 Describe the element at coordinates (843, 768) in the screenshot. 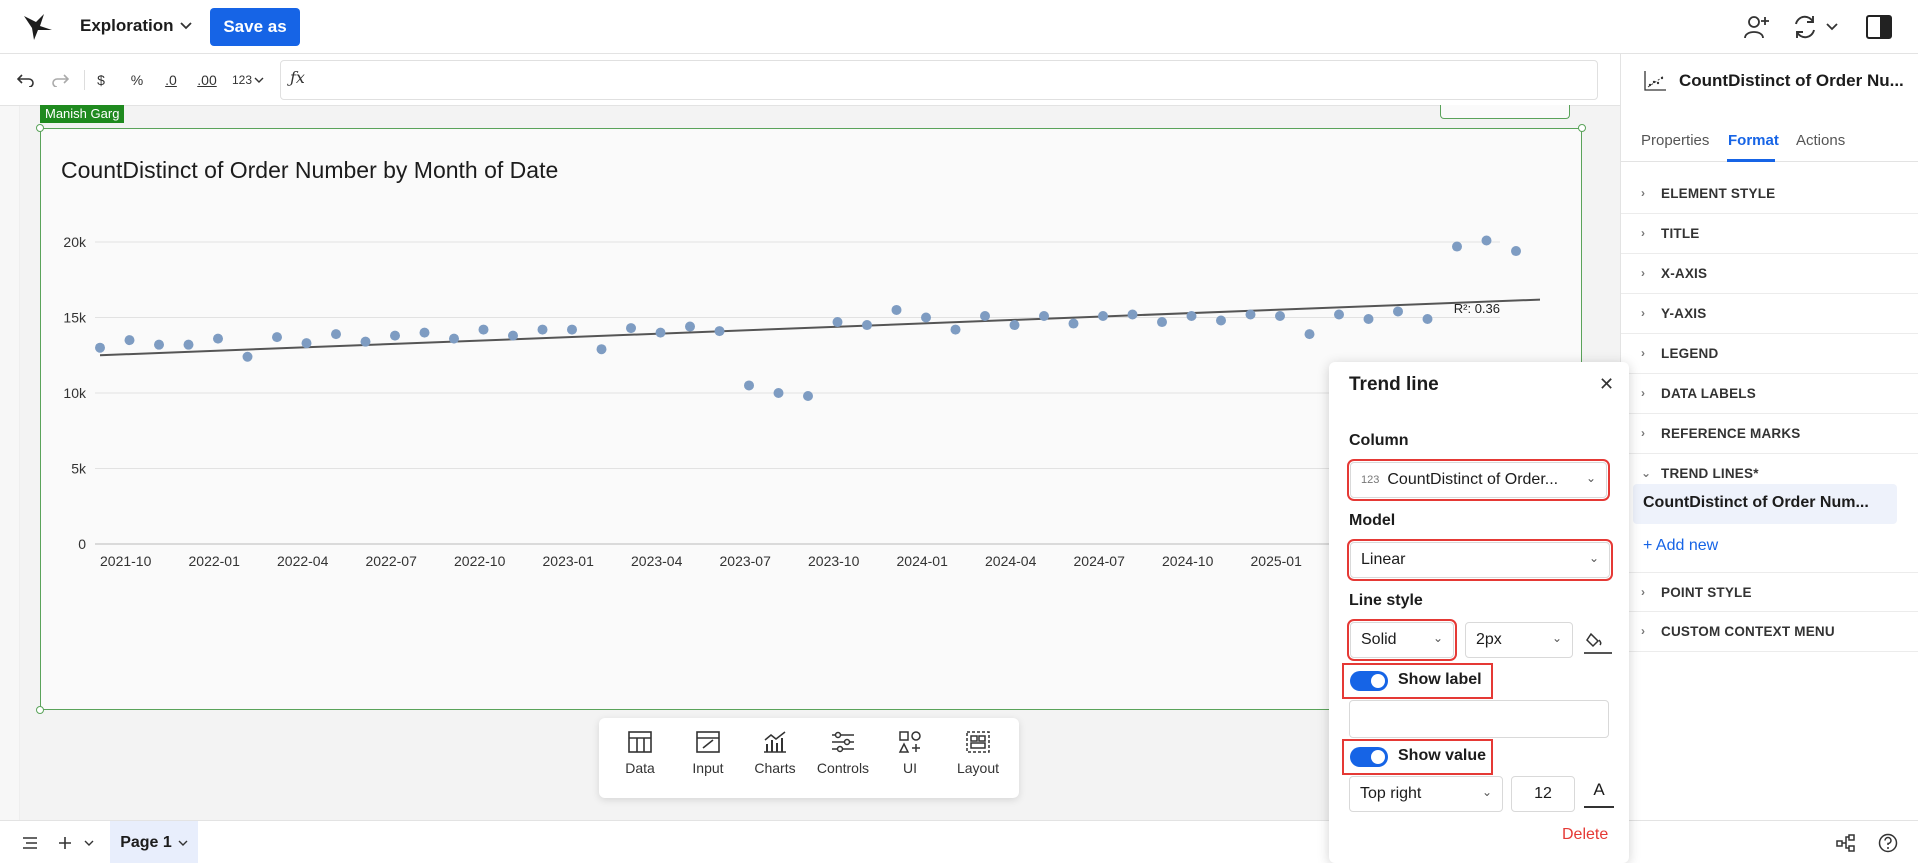

I see `insert-controls-label: Controls` at that location.